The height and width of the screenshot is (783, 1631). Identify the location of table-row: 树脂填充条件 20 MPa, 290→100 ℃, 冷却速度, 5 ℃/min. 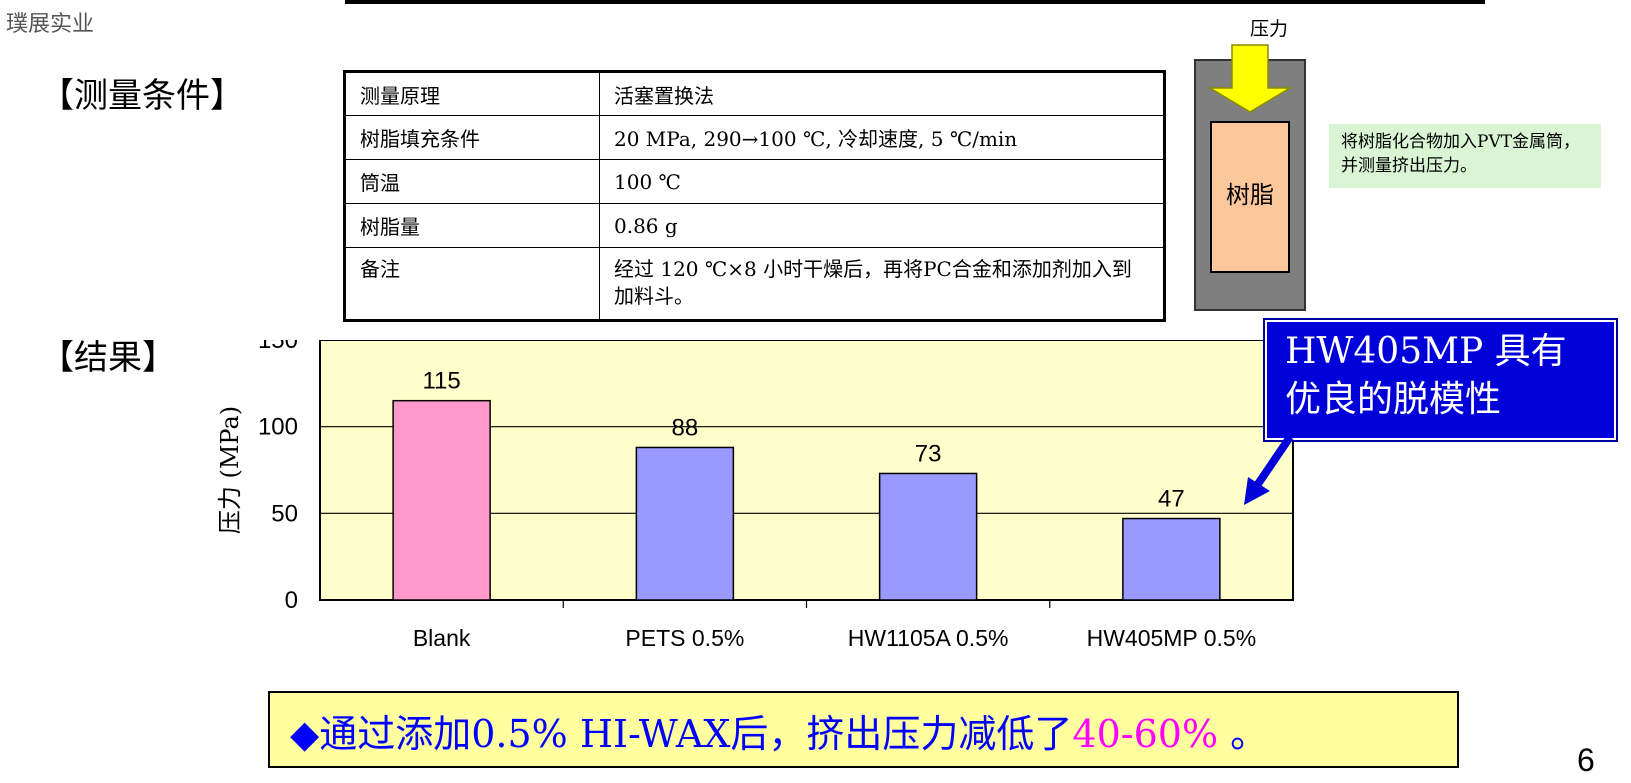
(754, 137).